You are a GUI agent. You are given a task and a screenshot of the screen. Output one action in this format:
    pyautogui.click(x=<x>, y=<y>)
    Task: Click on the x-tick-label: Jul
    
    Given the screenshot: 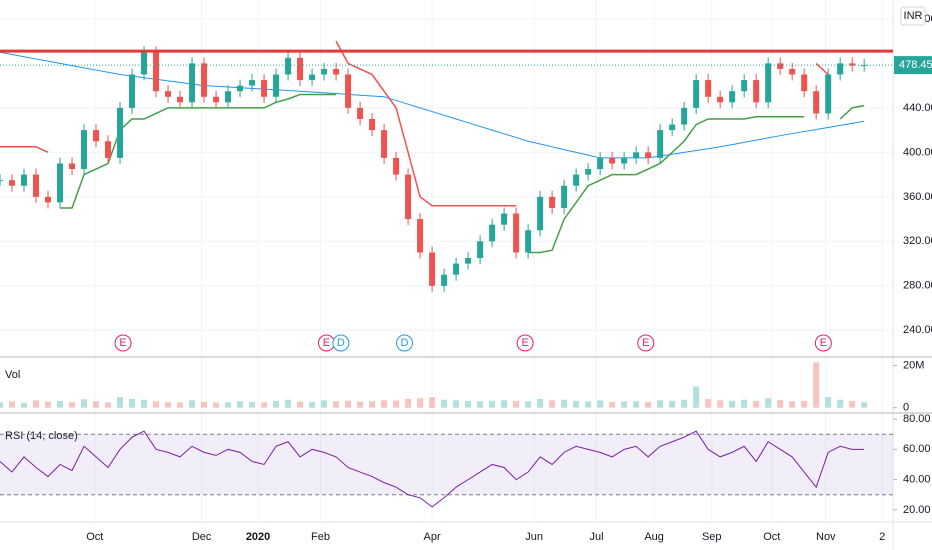 What is the action you would take?
    pyautogui.click(x=597, y=537)
    